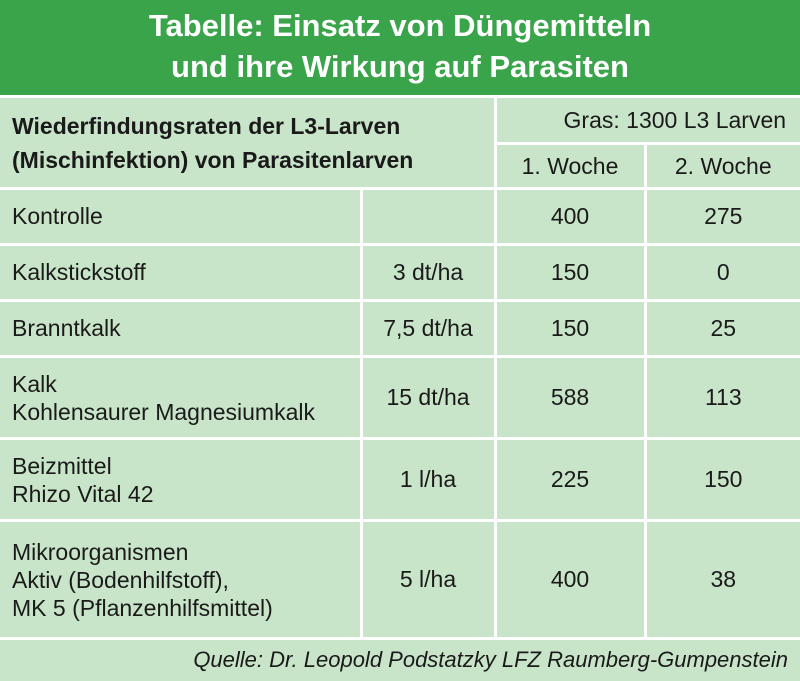 This screenshot has width=800, height=681. Describe the element at coordinates (79, 272) in the screenshot. I see `row-name-line: Kalkstickstoff` at that location.